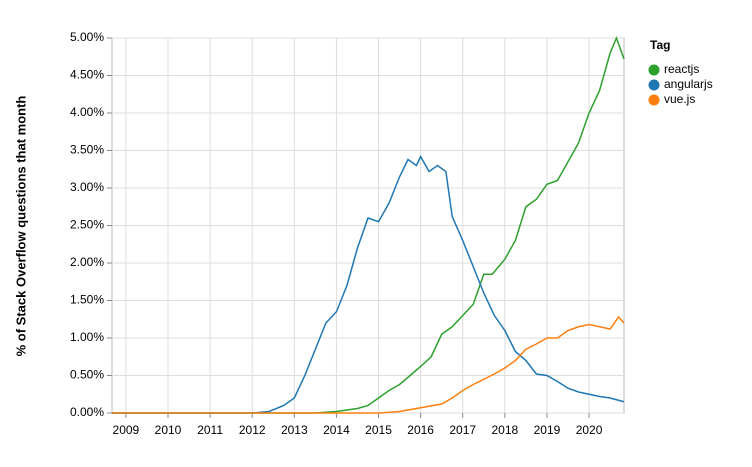 This screenshot has width=752, height=467. Describe the element at coordinates (378, 430) in the screenshot. I see `x-tick-label: 2015` at that location.